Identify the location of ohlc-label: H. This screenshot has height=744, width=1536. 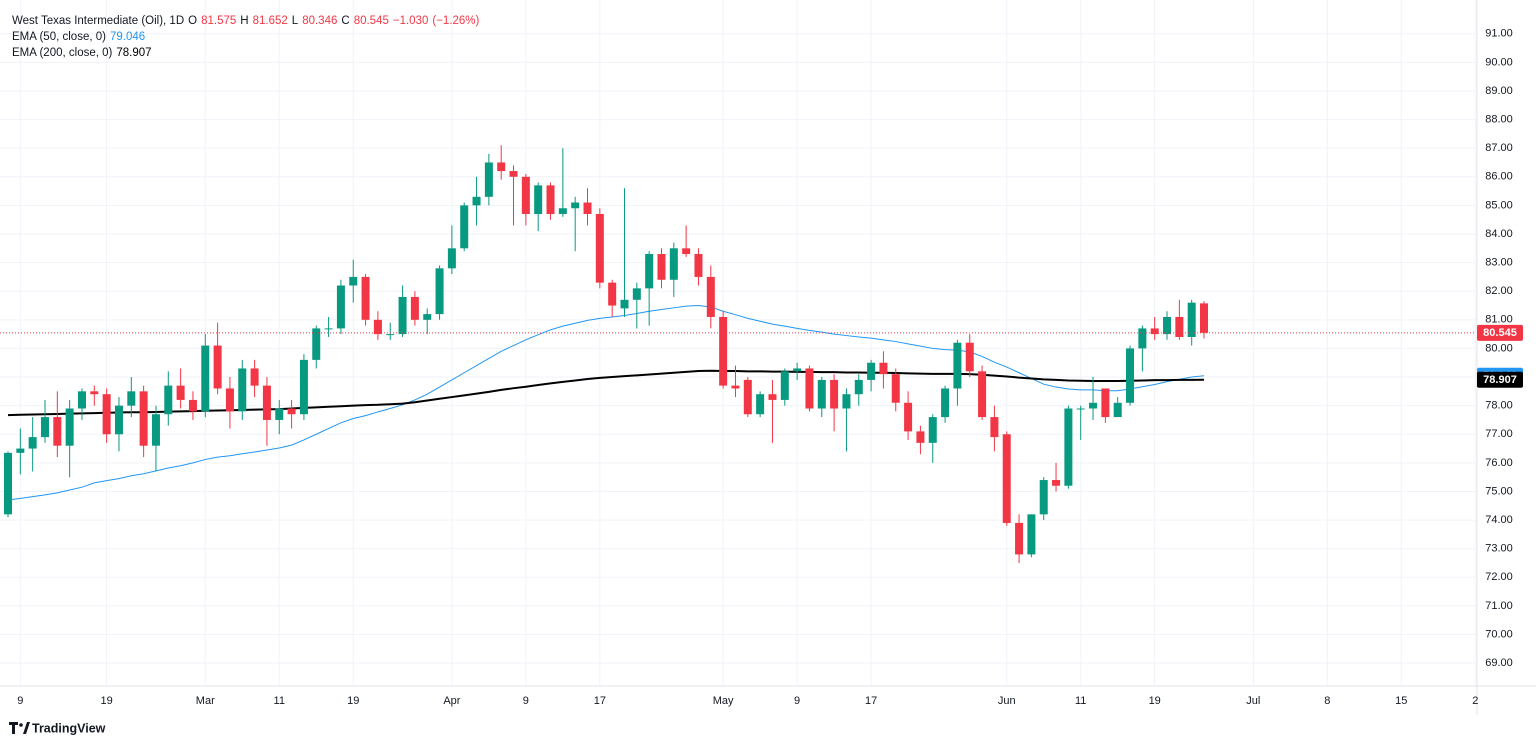
(244, 21).